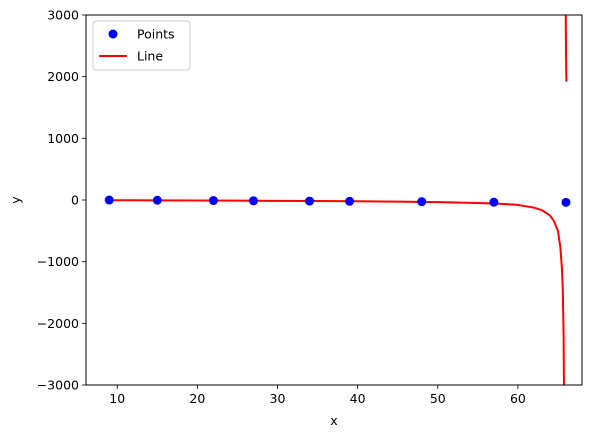 The image size is (592, 438). I want to click on legend-label-line: Line, so click(150, 56).